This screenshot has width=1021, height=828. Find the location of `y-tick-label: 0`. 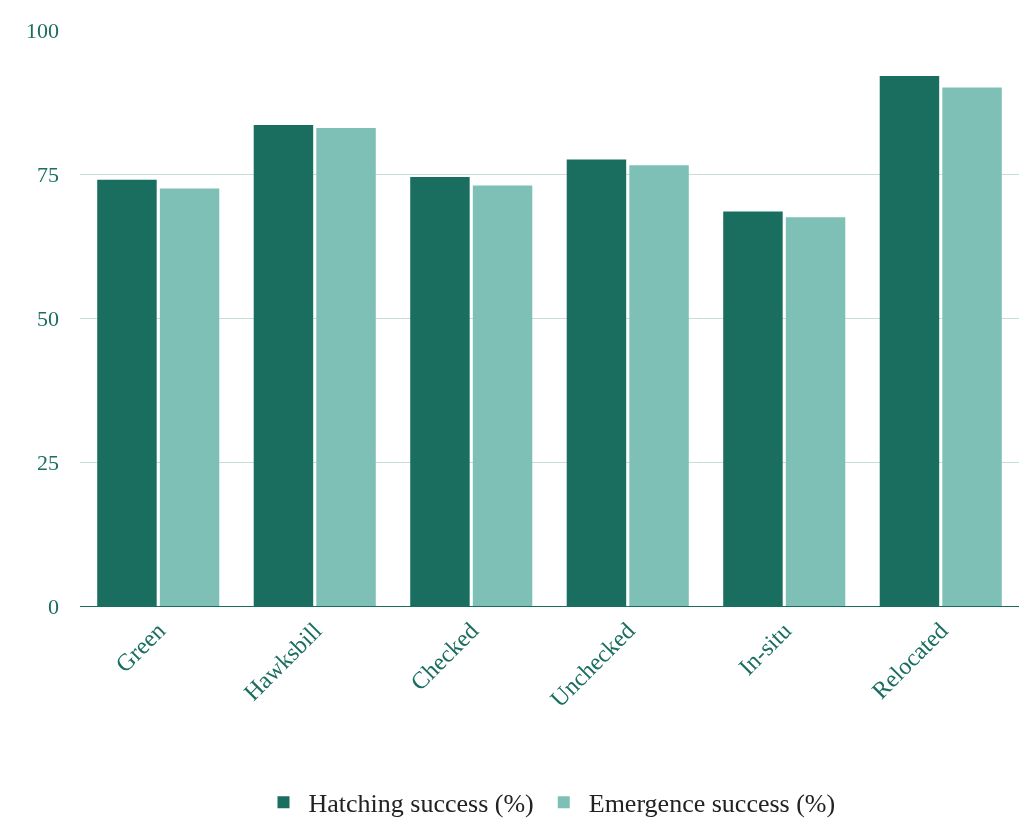

y-tick-label: 0 is located at coordinates (53, 606).